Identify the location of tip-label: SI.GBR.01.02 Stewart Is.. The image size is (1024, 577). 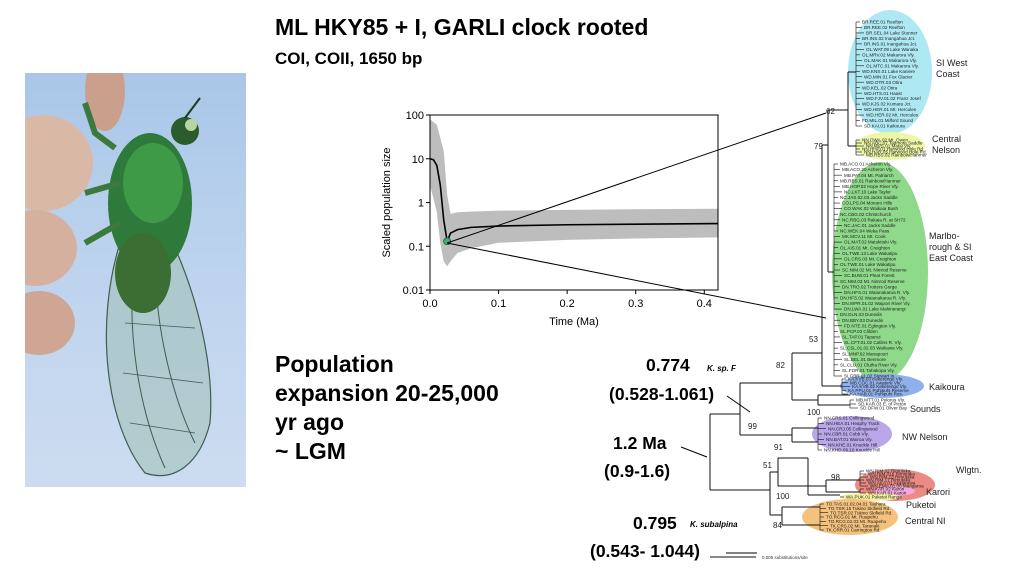
(869, 376).